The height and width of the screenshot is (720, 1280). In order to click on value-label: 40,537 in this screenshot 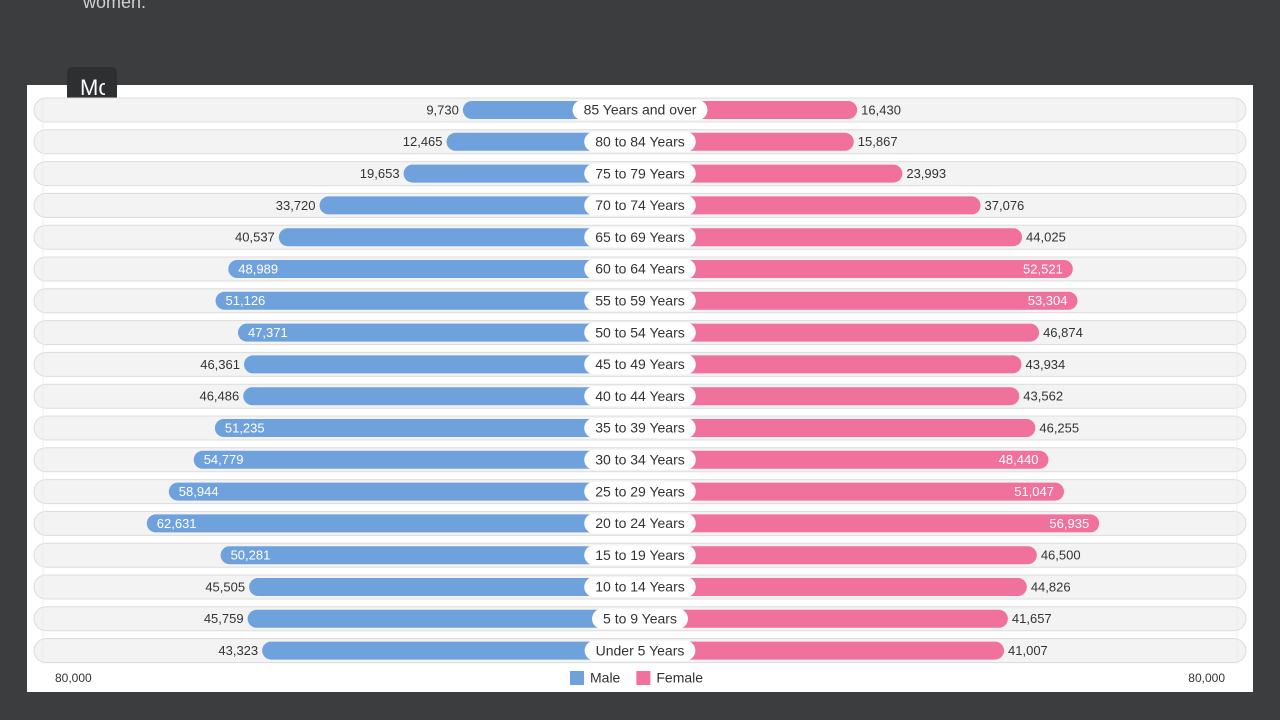, I will do `click(255, 237)`.